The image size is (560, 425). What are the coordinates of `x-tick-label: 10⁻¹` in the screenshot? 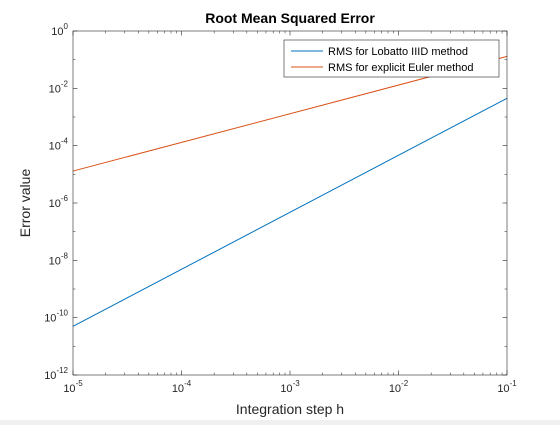 It's located at (507, 387).